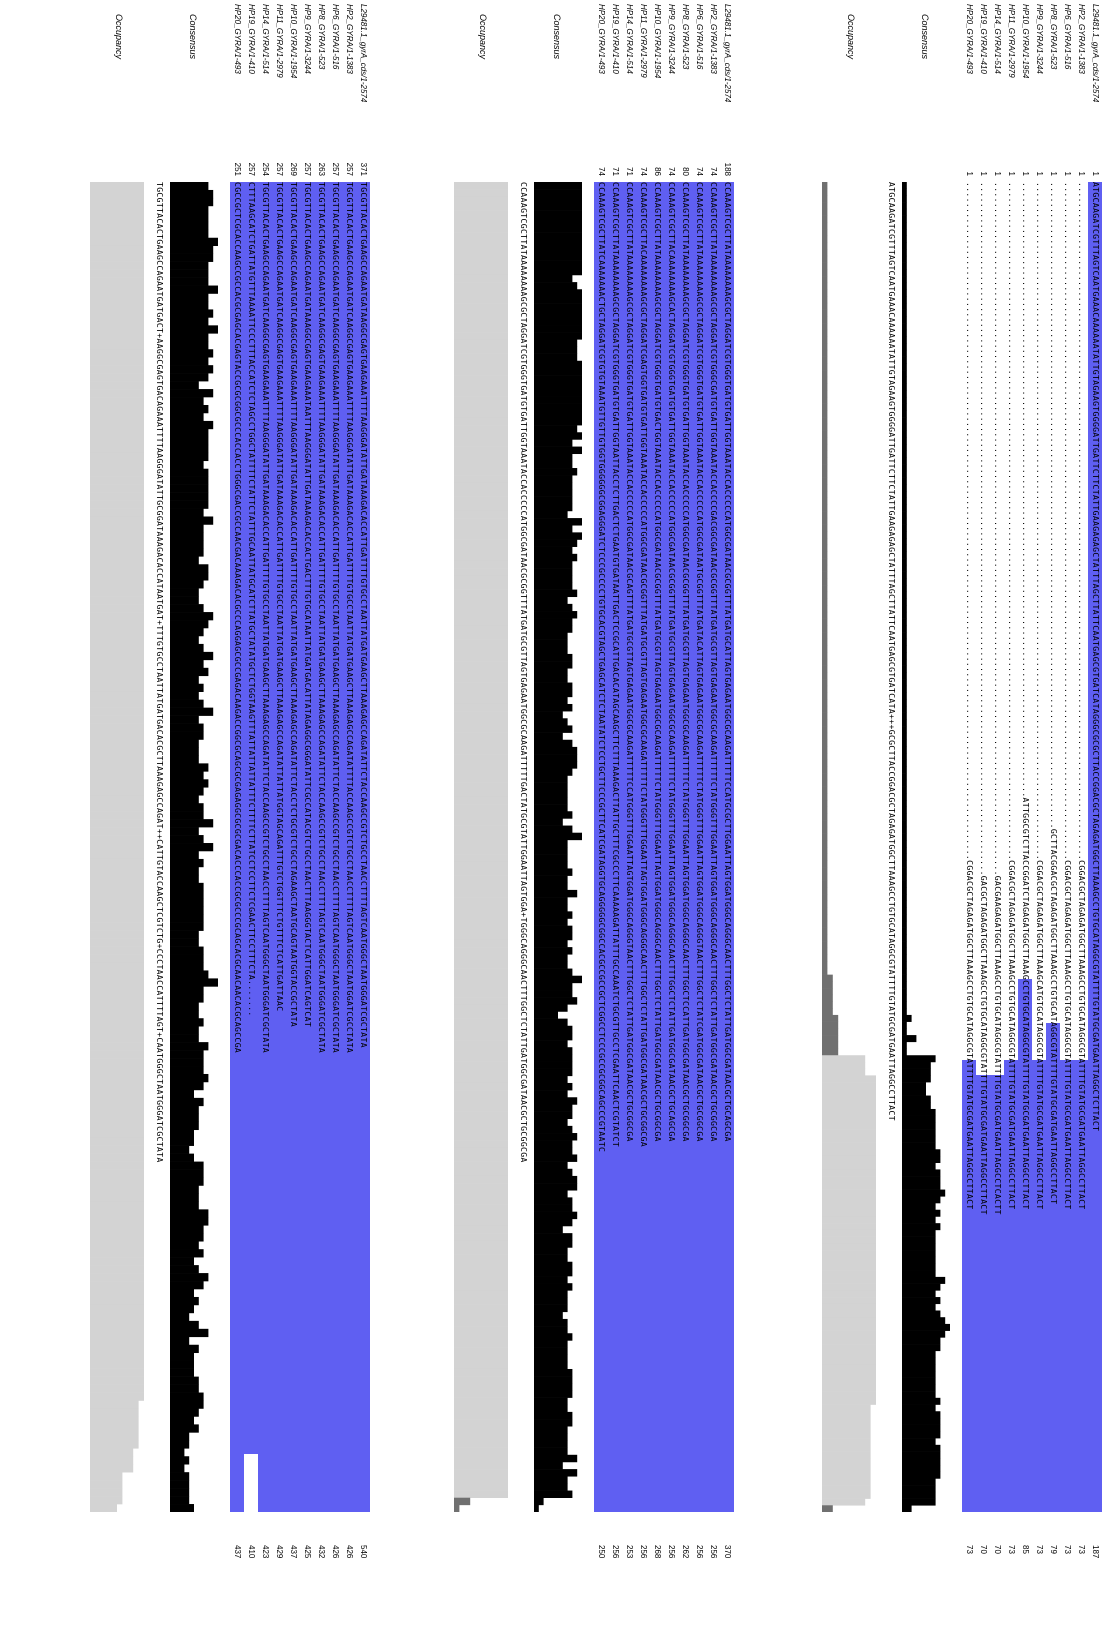 The width and height of the screenshot is (1108, 1629). I want to click on sequence-end-position: 73, so click(1067, 1549).